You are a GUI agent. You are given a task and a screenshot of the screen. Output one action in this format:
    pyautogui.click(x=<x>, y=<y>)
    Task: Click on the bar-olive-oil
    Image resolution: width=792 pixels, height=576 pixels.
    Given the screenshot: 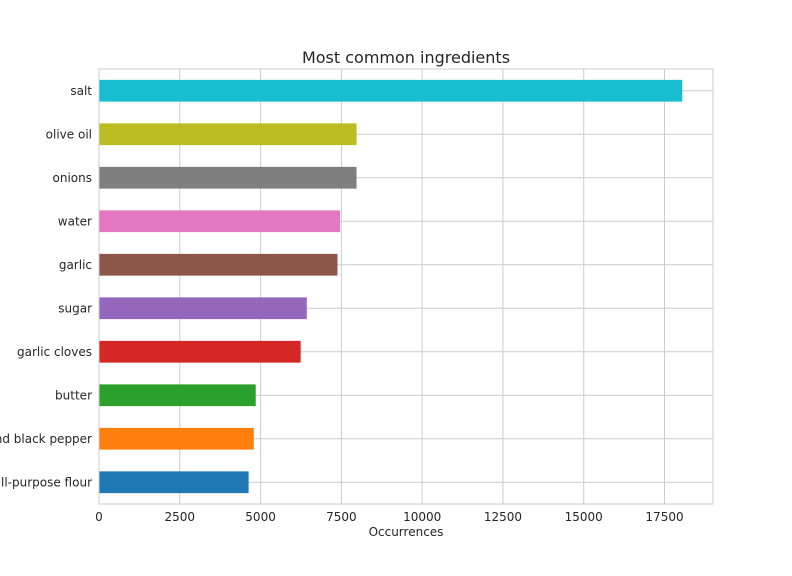 What is the action you would take?
    pyautogui.click(x=228, y=134)
    